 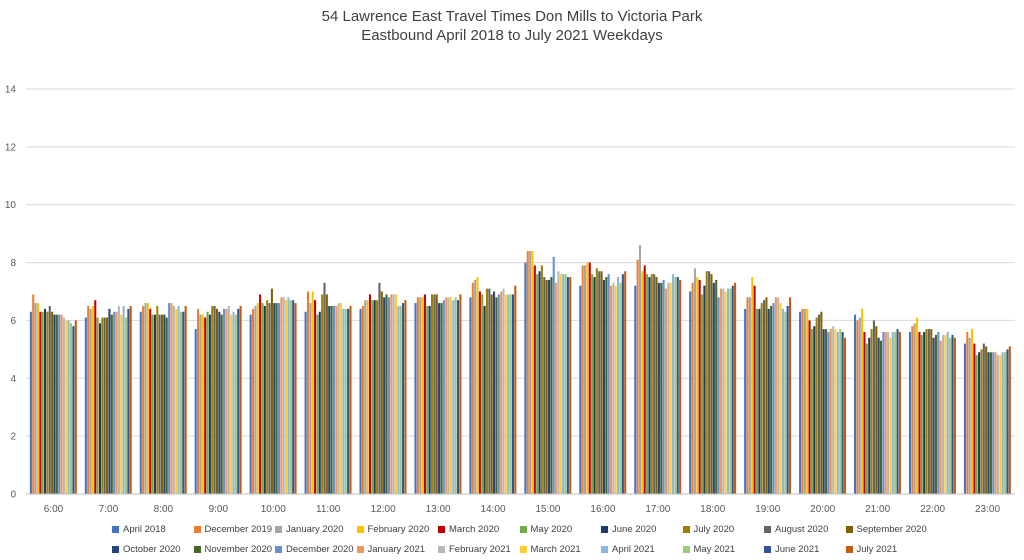 I want to click on x-tick-label: 10:00, so click(x=273, y=509).